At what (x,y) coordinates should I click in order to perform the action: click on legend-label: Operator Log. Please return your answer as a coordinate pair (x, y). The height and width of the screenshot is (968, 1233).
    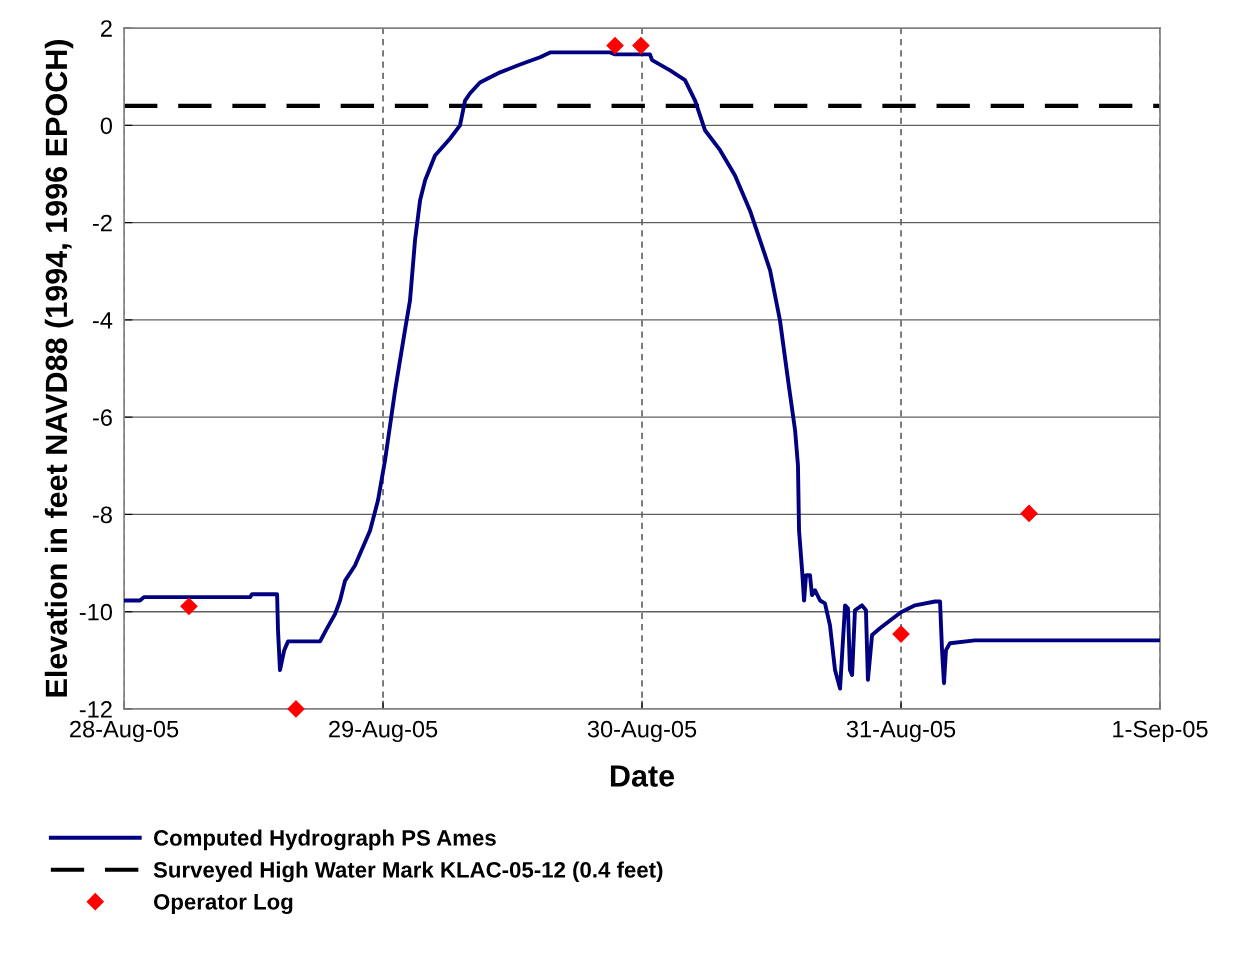
    Looking at the image, I should click on (223, 904).